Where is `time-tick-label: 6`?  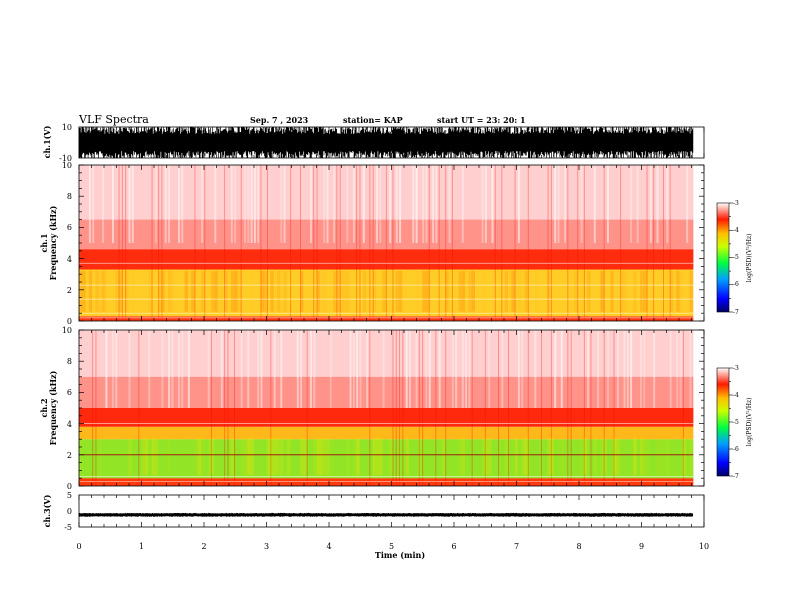 time-tick-label: 6 is located at coordinates (453, 546).